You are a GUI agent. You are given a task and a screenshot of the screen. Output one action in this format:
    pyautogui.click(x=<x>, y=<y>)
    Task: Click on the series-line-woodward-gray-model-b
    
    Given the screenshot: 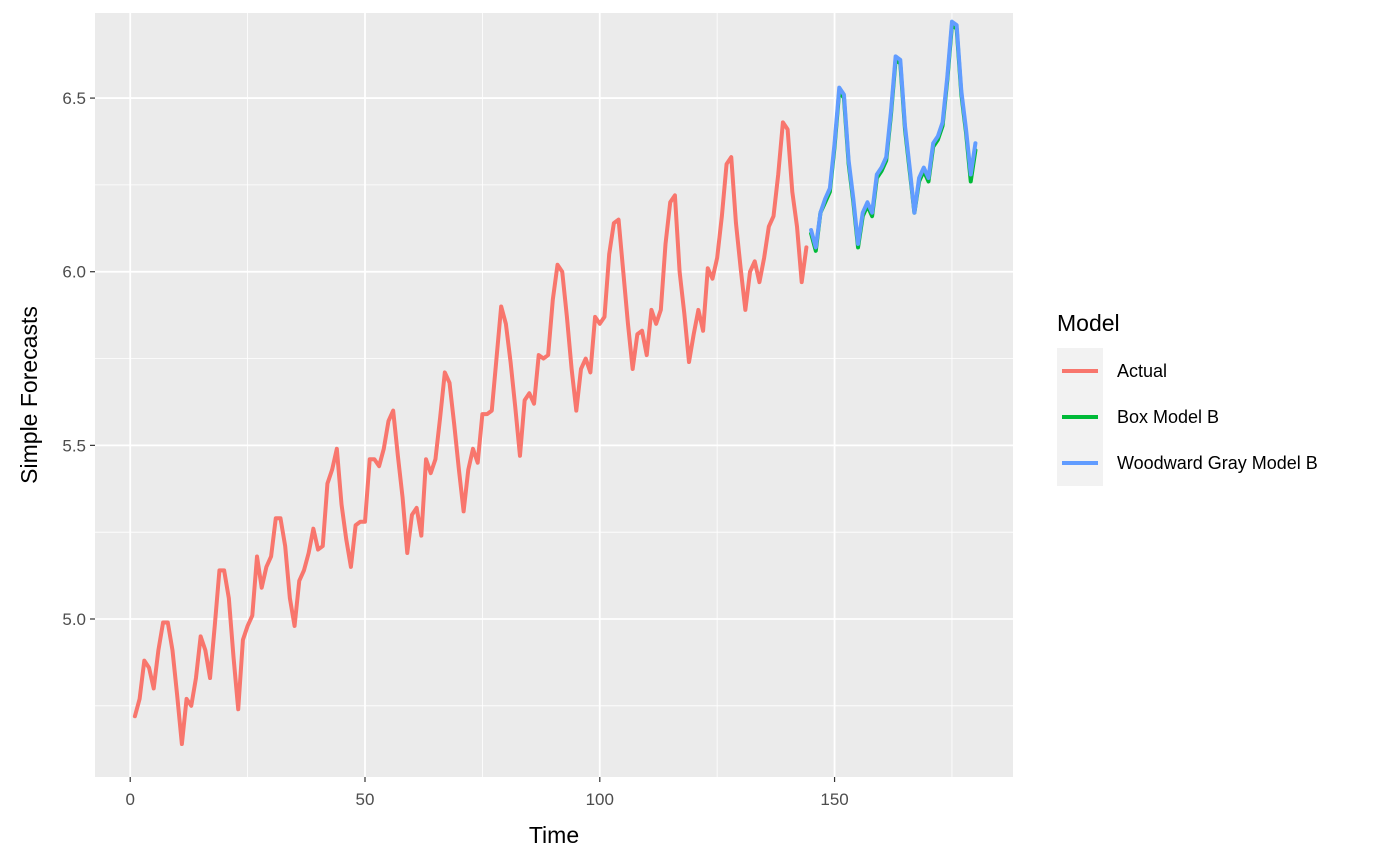 What is the action you would take?
    pyautogui.click(x=893, y=134)
    